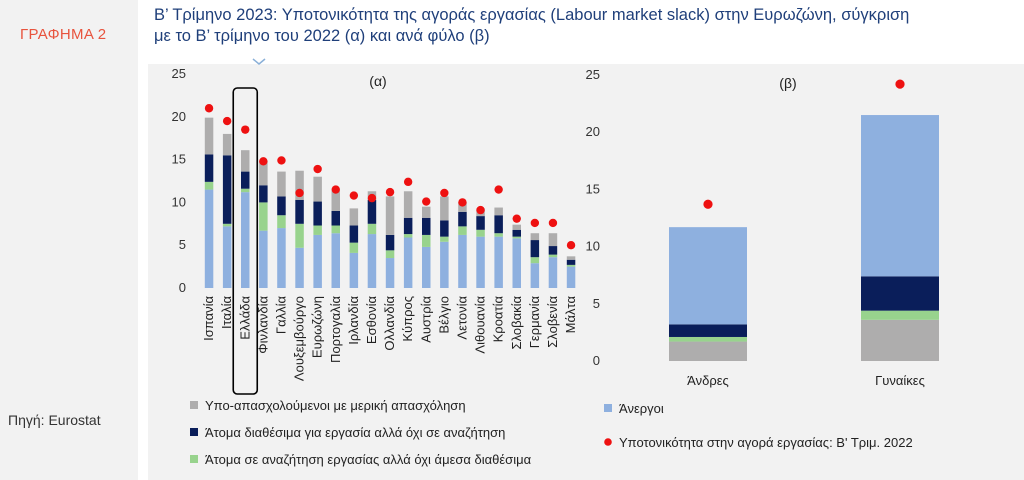 Image resolution: width=1024 pixels, height=480 pixels. What do you see at coordinates (262, 325) in the screenshot?
I see `category-label-a: Φινλανδία` at bounding box center [262, 325].